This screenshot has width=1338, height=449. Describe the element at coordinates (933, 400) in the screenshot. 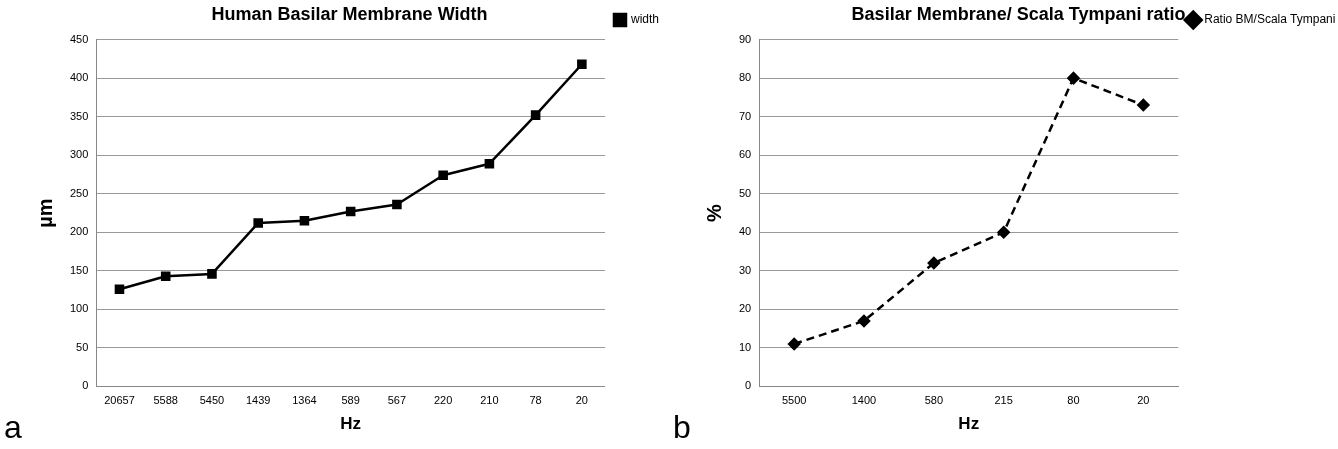

I see `x-tick-label: 580` at that location.